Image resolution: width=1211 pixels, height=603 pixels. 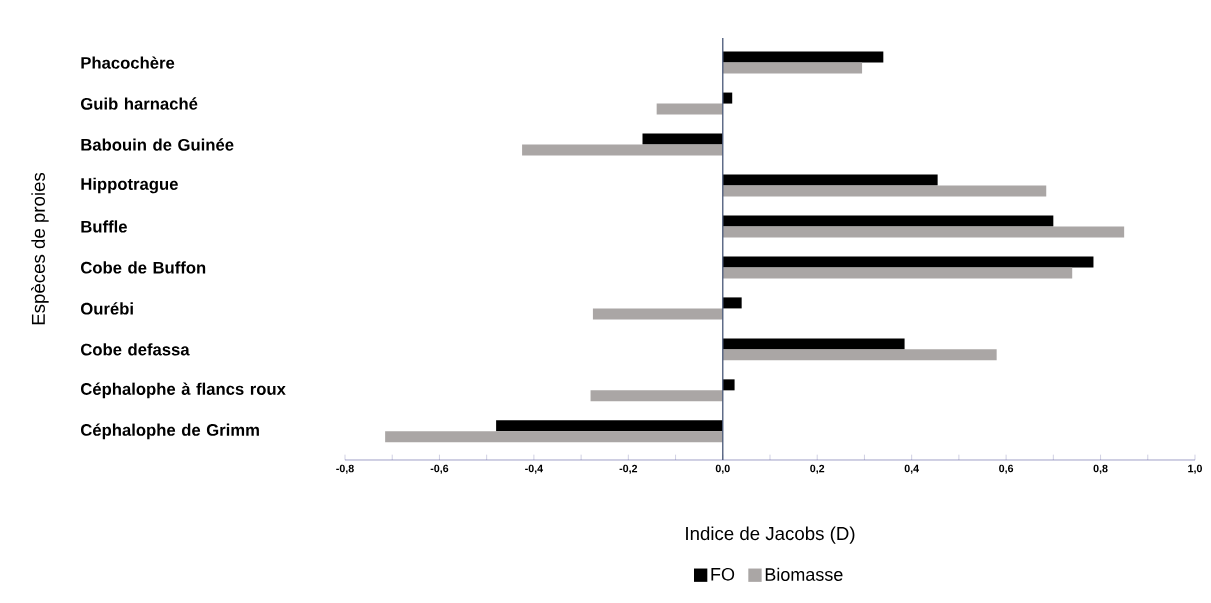 I want to click on x-axis-title: Indice de Jacobs (D), so click(x=770, y=535).